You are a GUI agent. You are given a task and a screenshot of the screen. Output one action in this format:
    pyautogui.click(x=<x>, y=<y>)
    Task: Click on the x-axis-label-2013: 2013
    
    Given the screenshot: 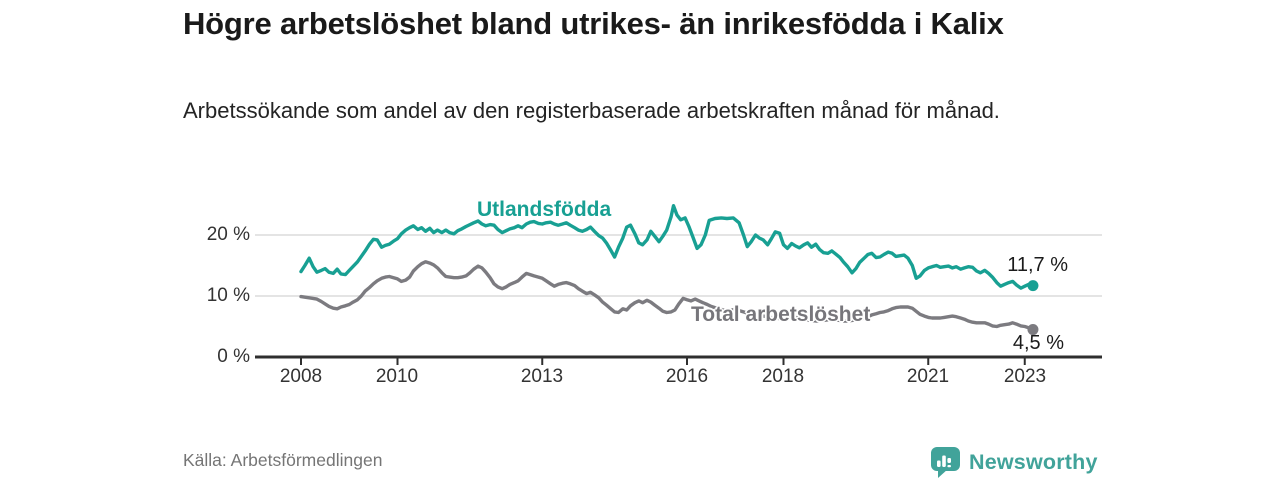 What is the action you would take?
    pyautogui.click(x=542, y=376)
    